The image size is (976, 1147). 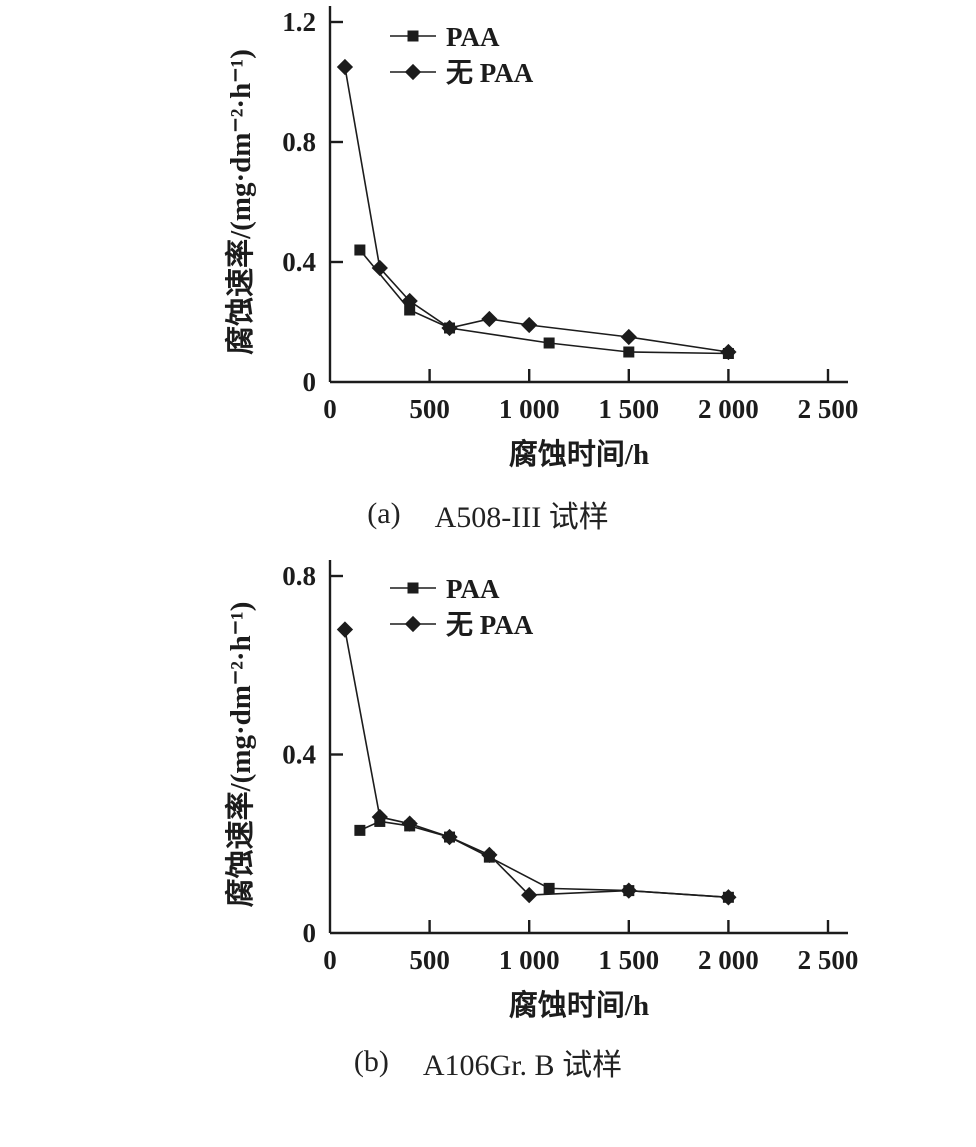 I want to click on caption-b-label: A106Gr. B 试样, so click(x=522, y=1065).